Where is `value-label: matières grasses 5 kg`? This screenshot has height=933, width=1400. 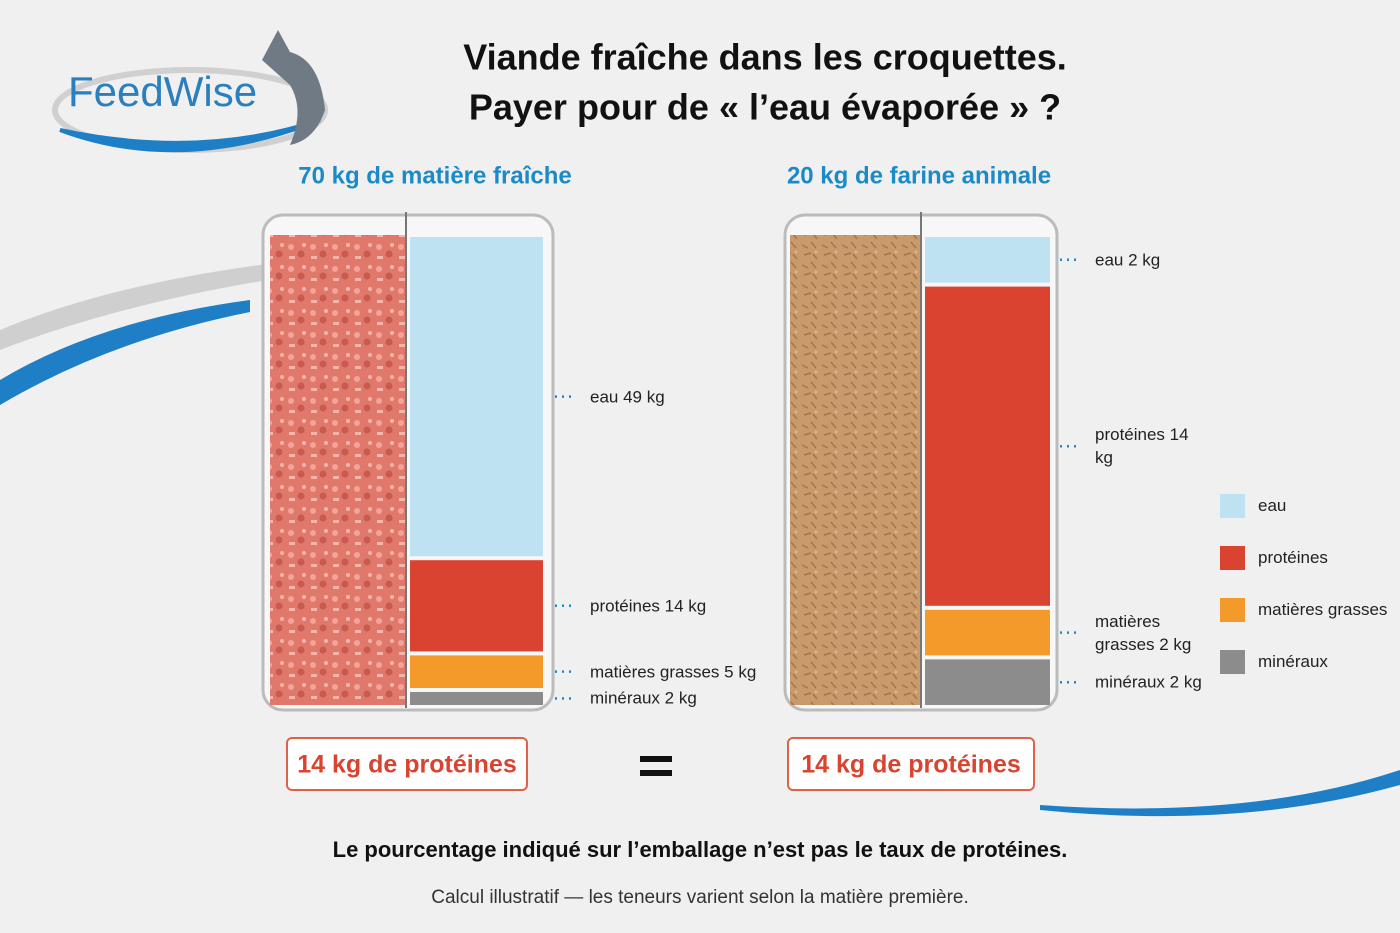 value-label: matières grasses 5 kg is located at coordinates (673, 672).